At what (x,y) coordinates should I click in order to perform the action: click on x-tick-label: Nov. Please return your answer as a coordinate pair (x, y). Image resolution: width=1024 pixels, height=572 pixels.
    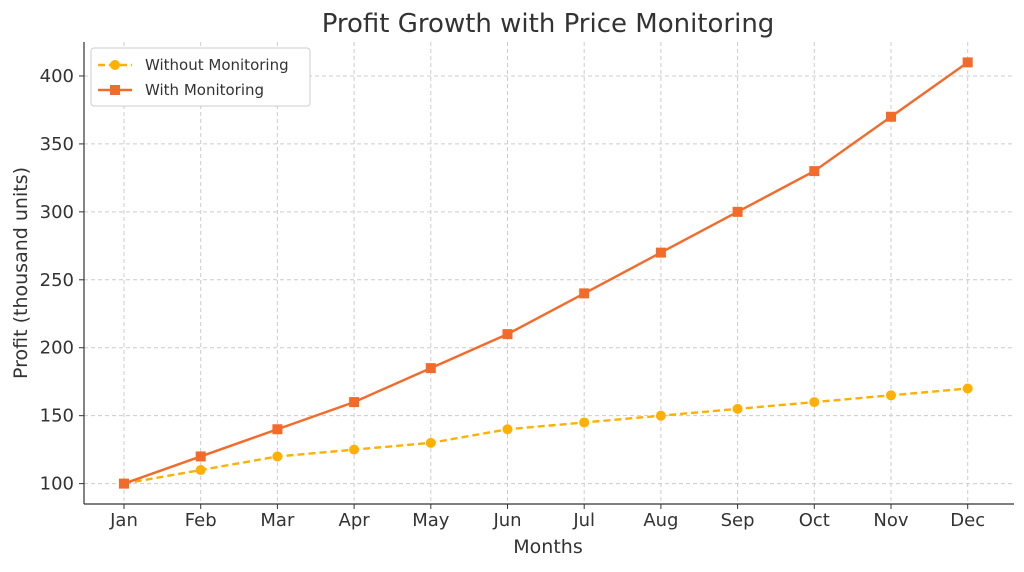
    Looking at the image, I should click on (890, 520).